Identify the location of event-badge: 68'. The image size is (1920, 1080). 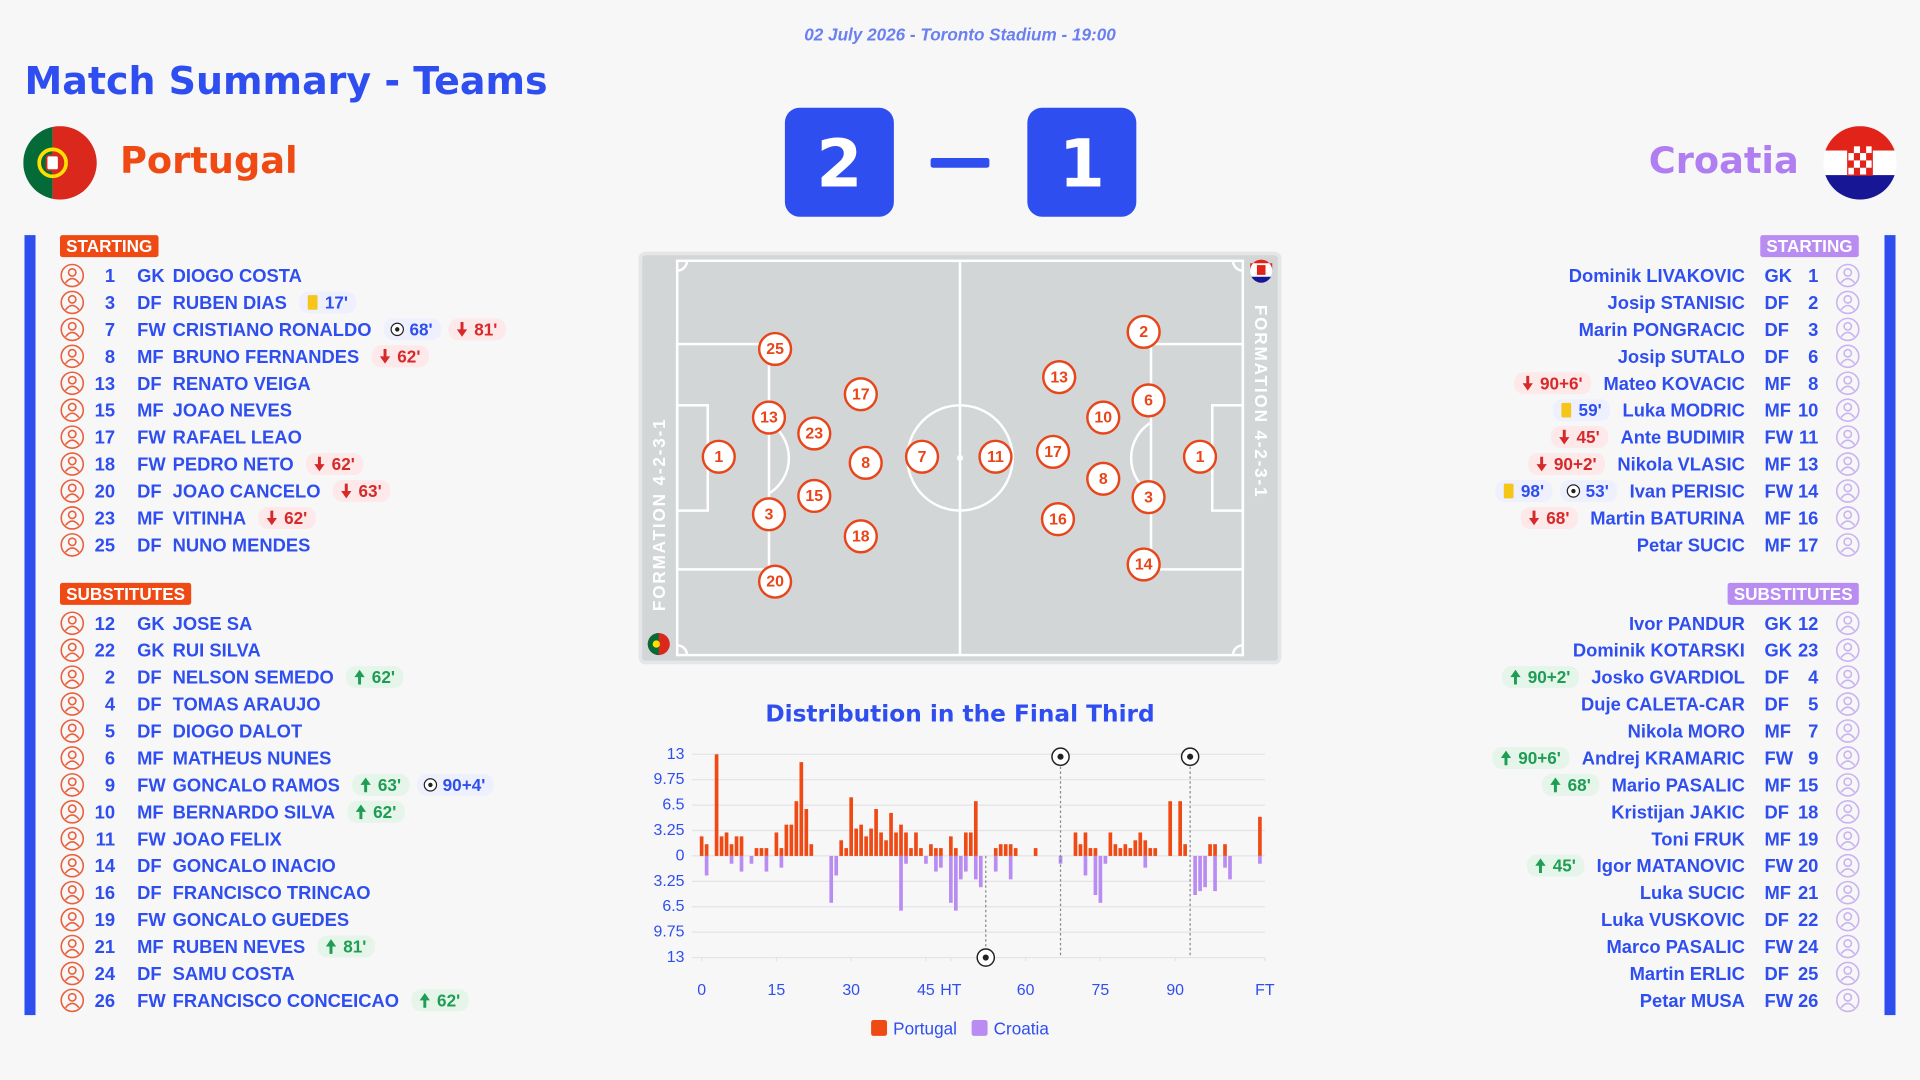
(412, 329).